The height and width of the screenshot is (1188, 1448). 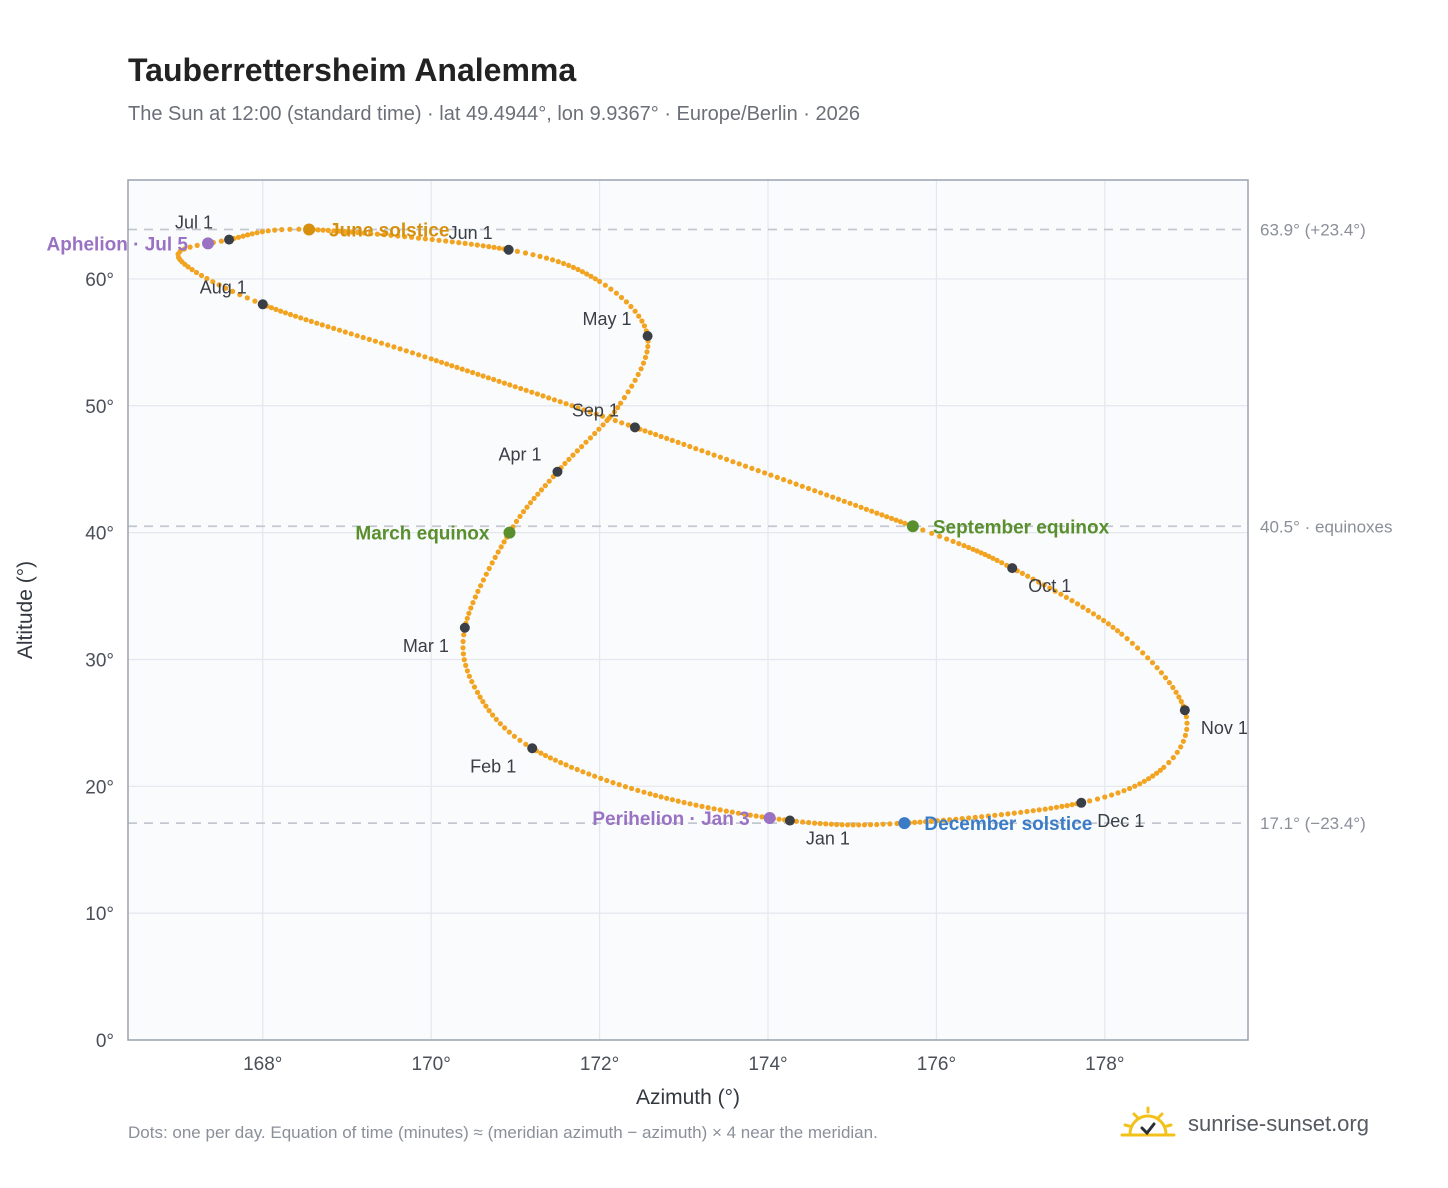 What do you see at coordinates (1313, 229) in the screenshot?
I see `reference-line-label: 63.9° (+23.4°)` at bounding box center [1313, 229].